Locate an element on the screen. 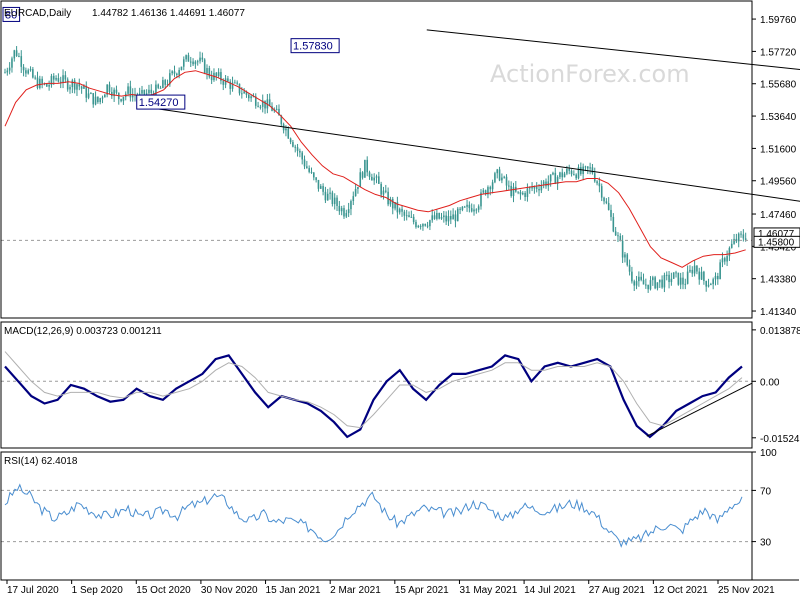  x-tick-label: 15 Oct 2020 is located at coordinates (163, 590).